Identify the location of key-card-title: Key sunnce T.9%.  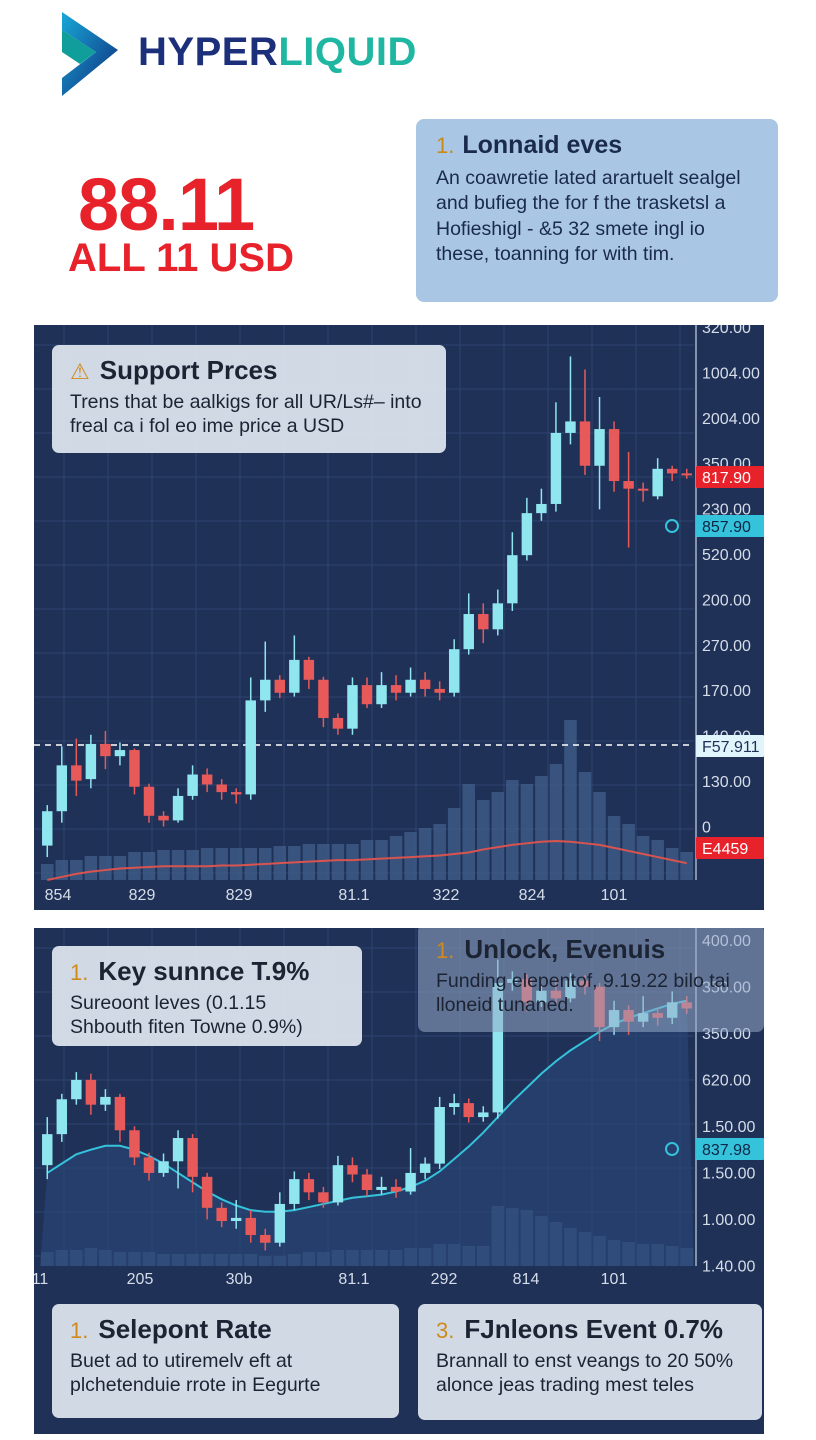
(204, 971).